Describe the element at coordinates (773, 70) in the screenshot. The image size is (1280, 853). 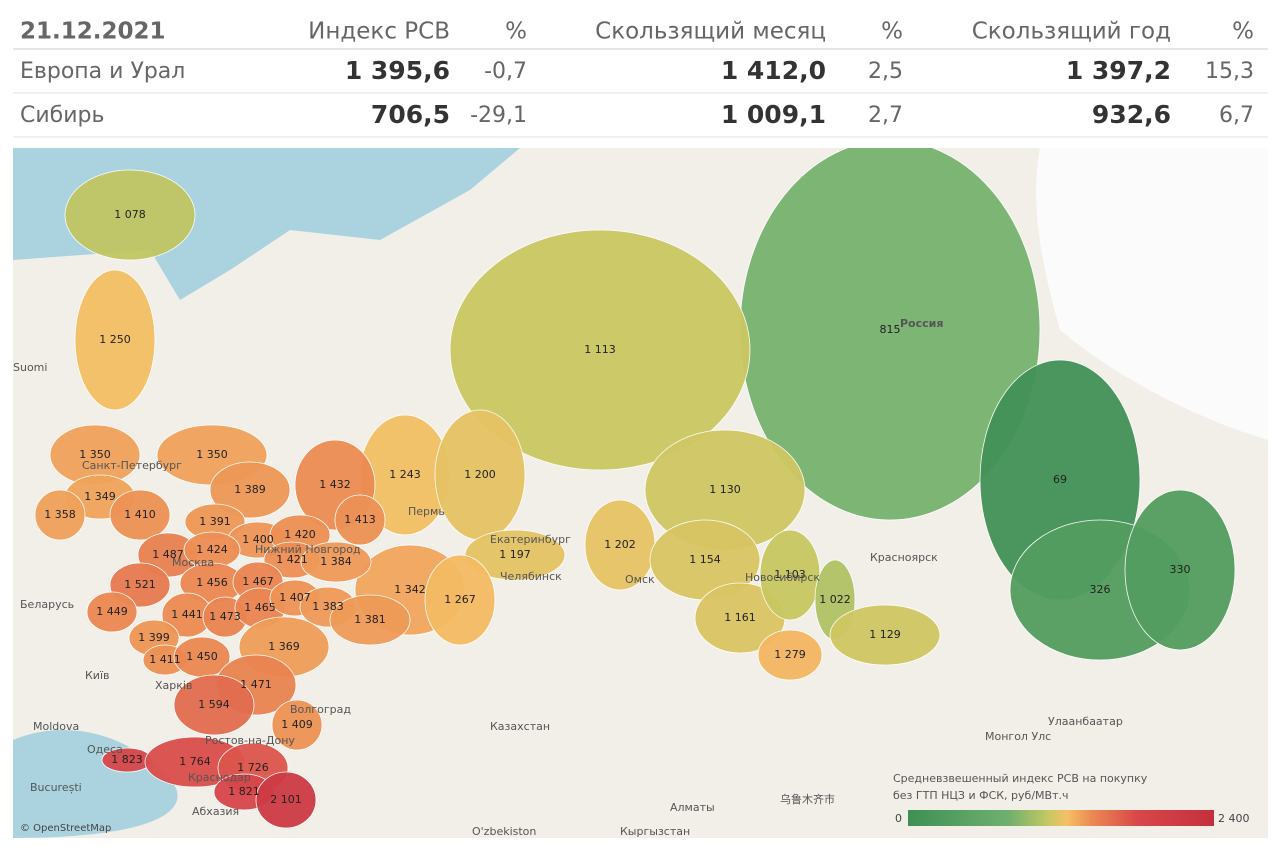
I see `cell: 1 412,0` at that location.